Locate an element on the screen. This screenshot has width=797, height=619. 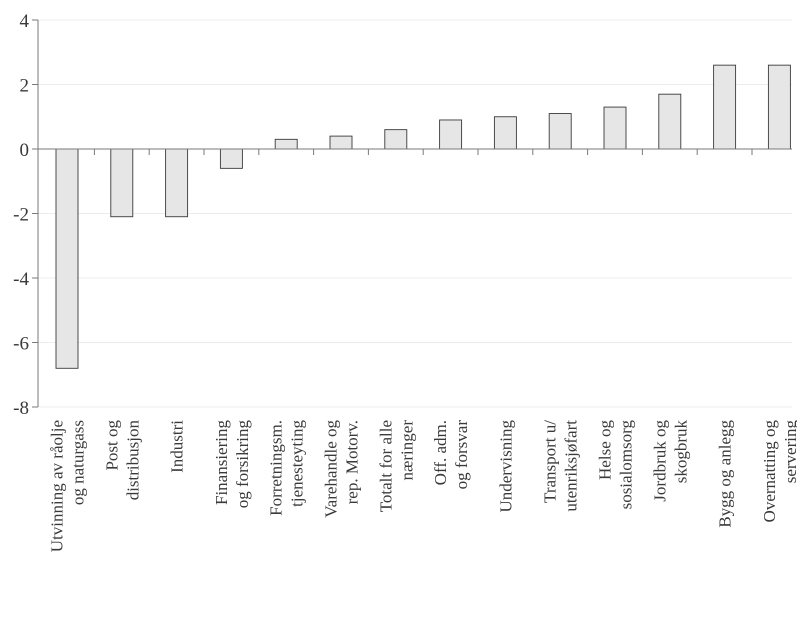
x-category-label-line: Bygg og anlegg is located at coordinates (725, 474).